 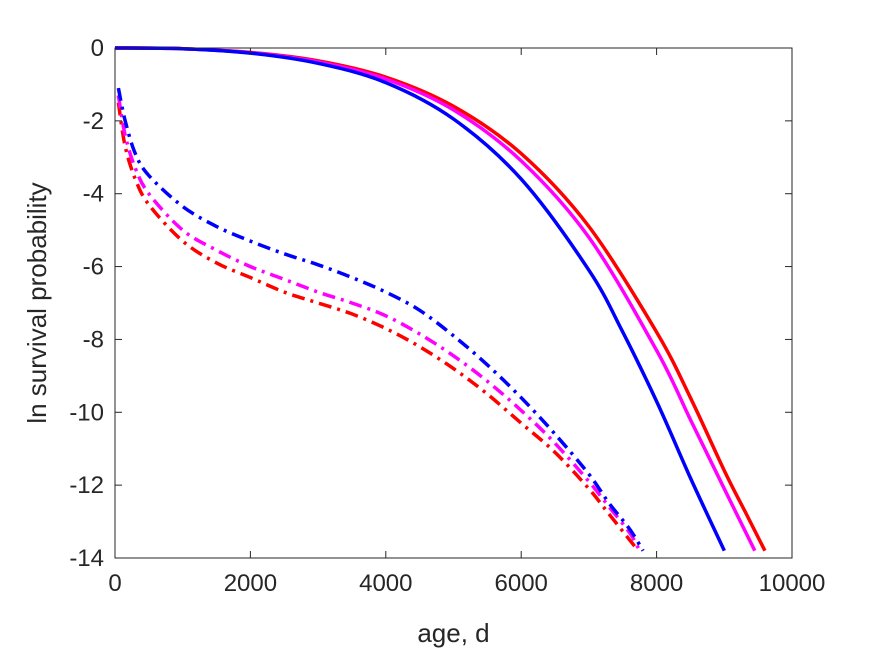 I want to click on y-tick-label: -14, so click(x=86, y=558).